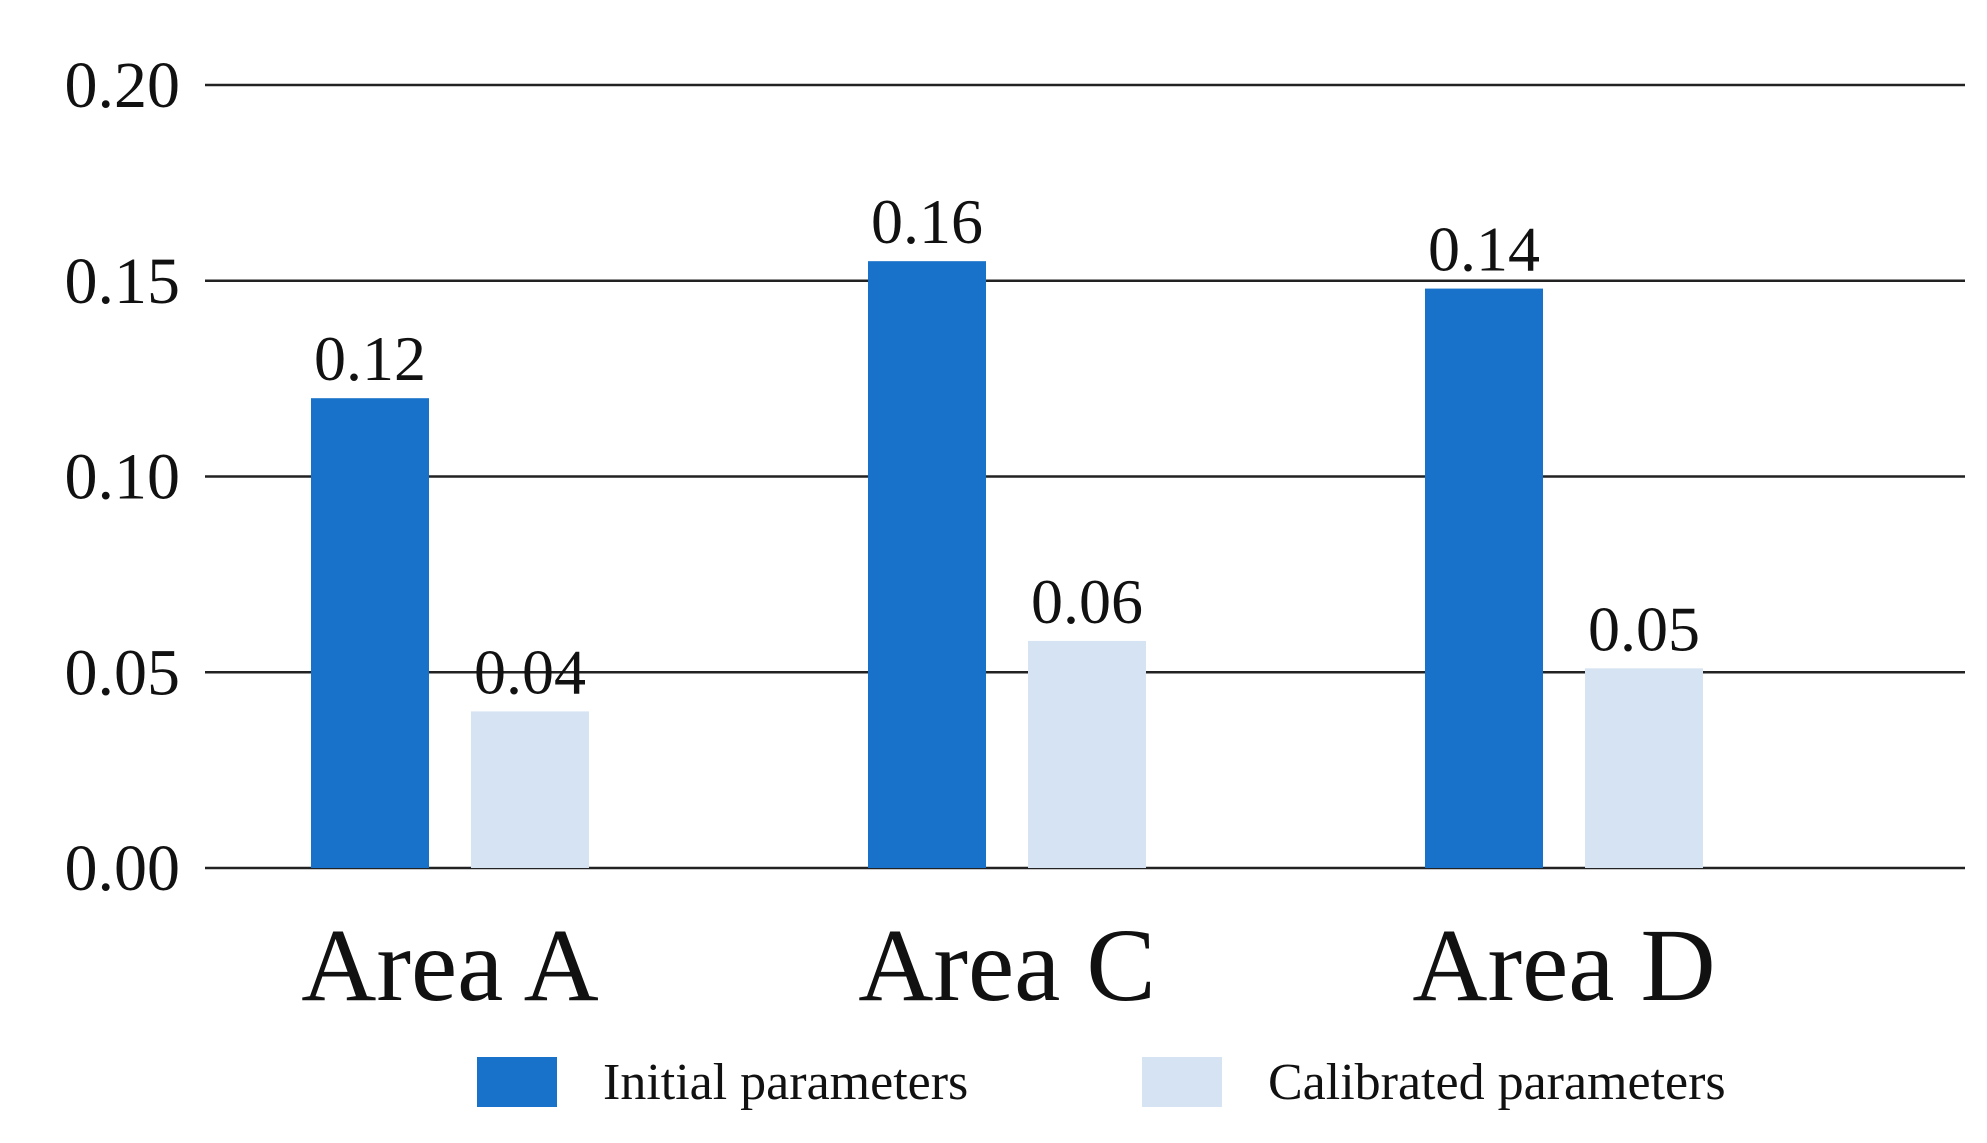 Image resolution: width=1987 pixels, height=1143 pixels. Describe the element at coordinates (123, 85) in the screenshot. I see `y-tick-label: 0.20` at that location.